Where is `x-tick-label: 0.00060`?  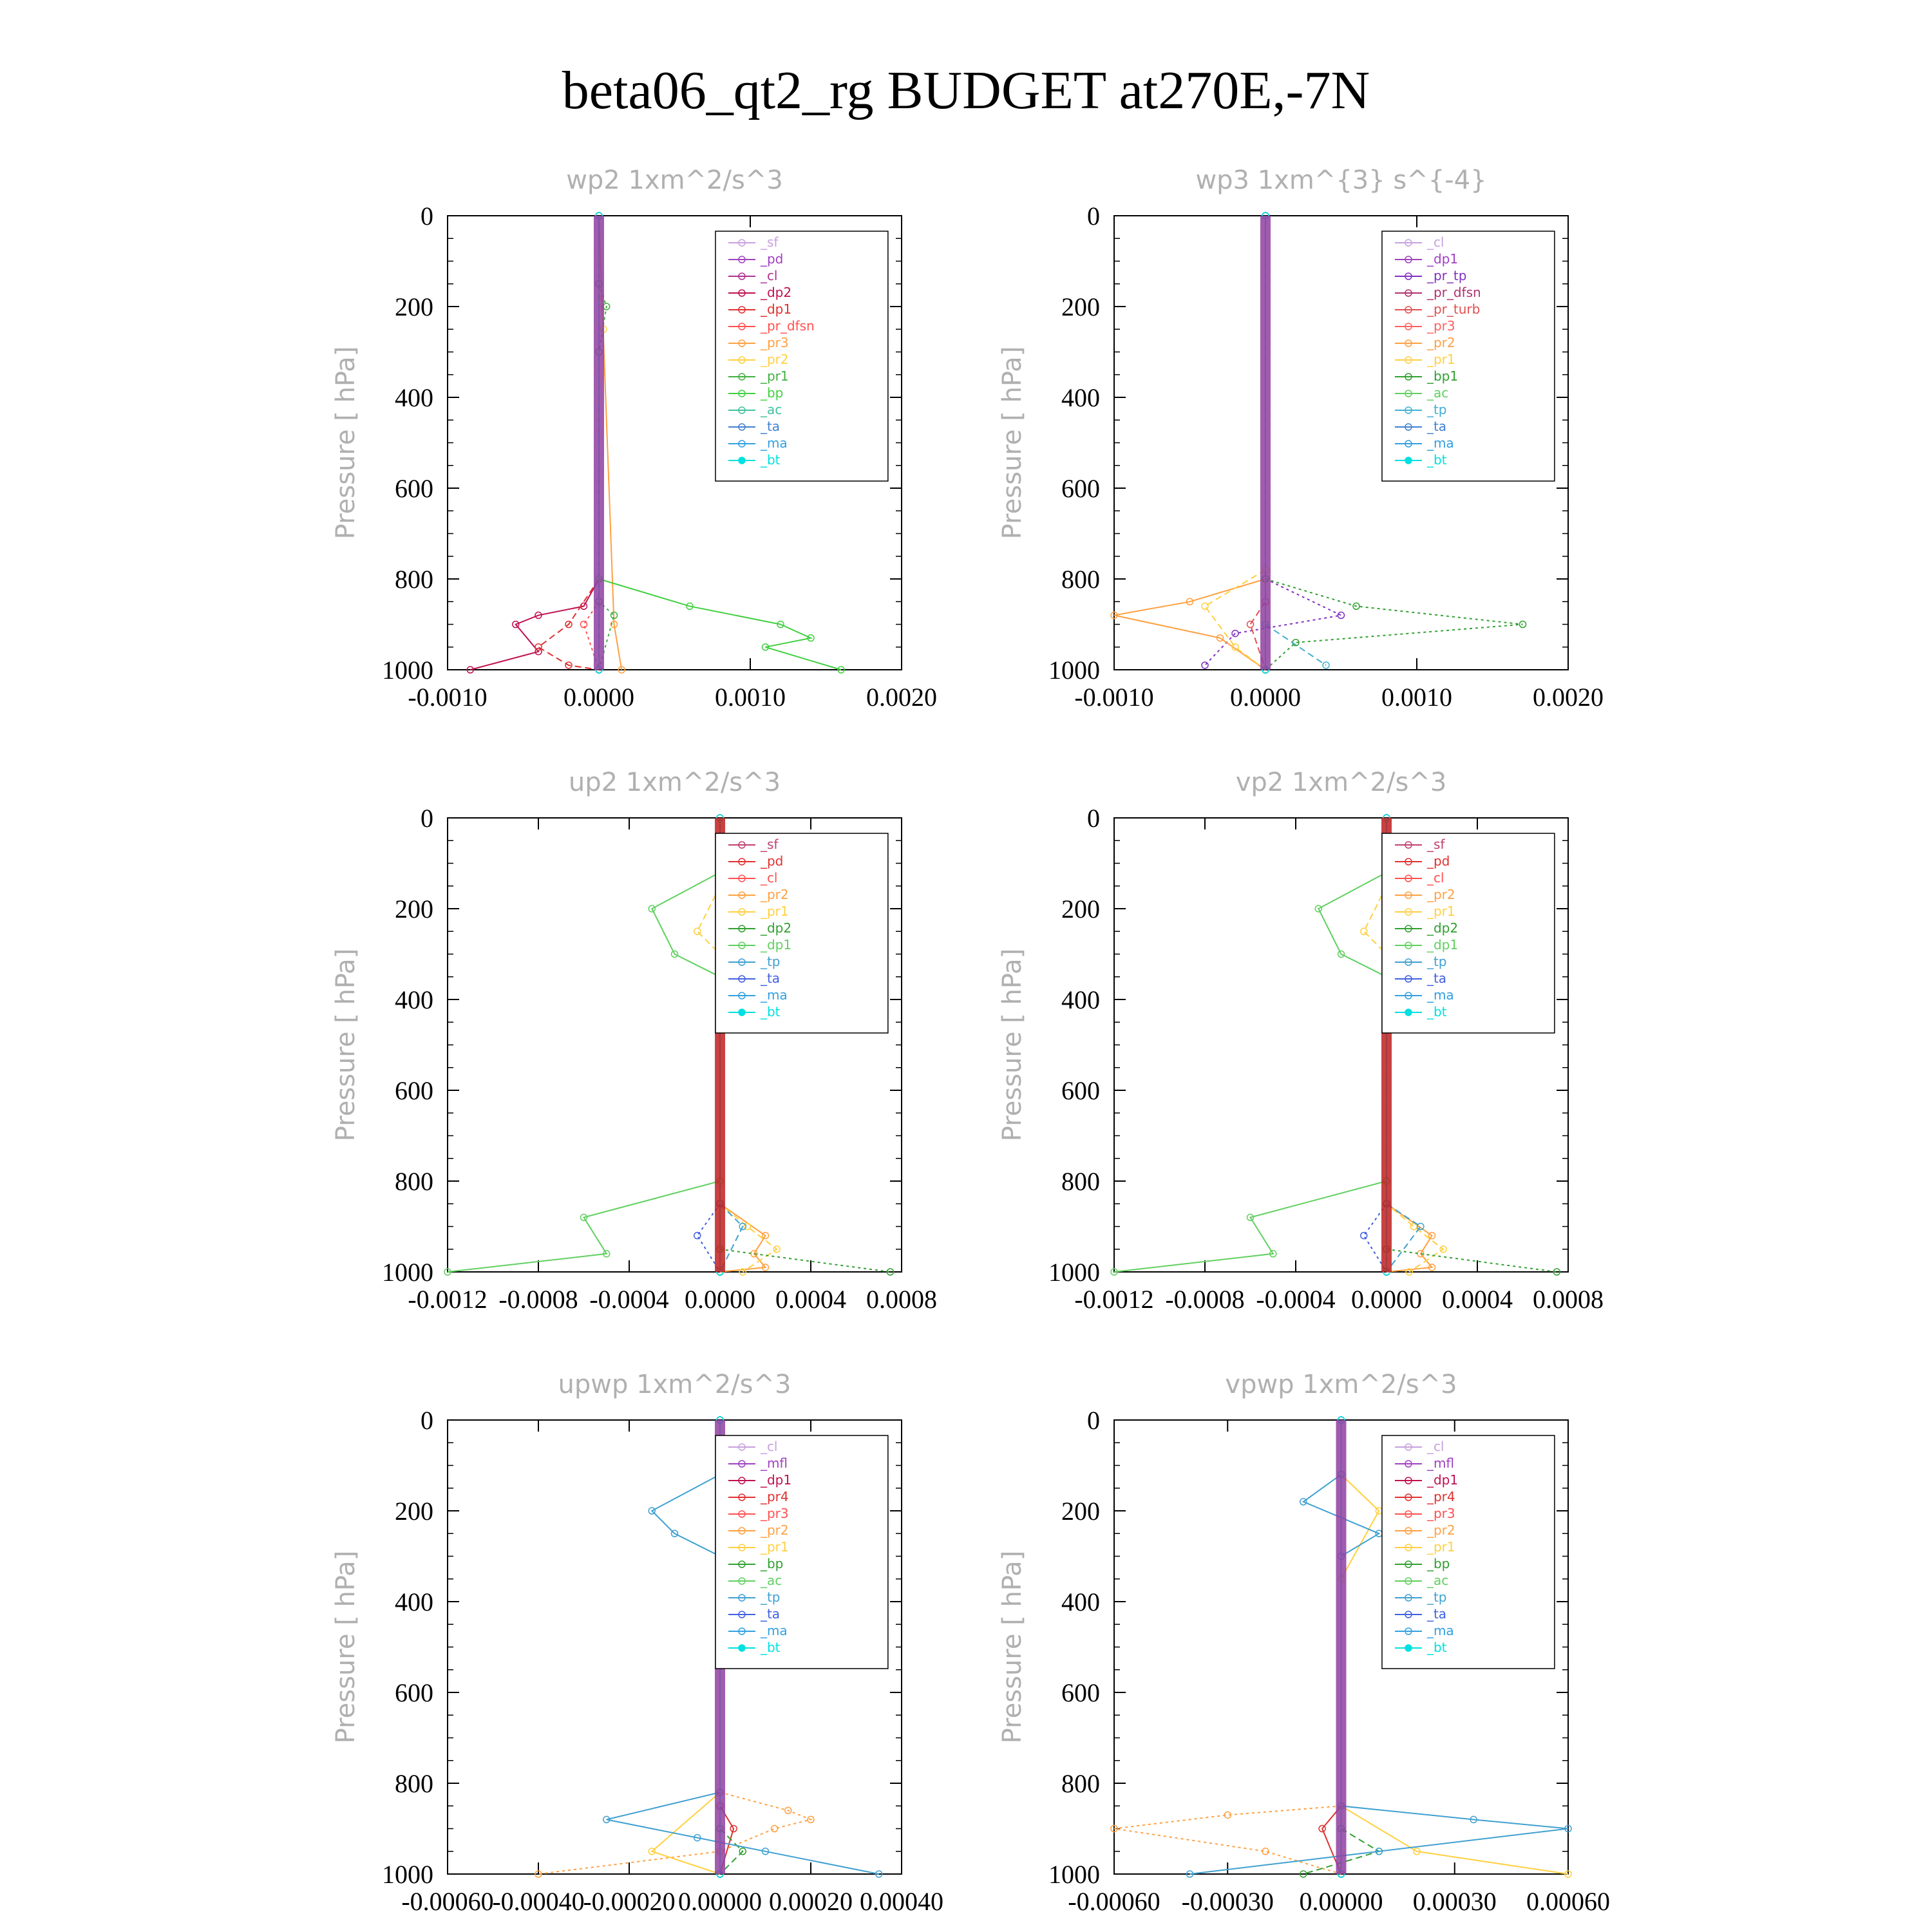
x-tick-label: 0.00060 is located at coordinates (1568, 1902).